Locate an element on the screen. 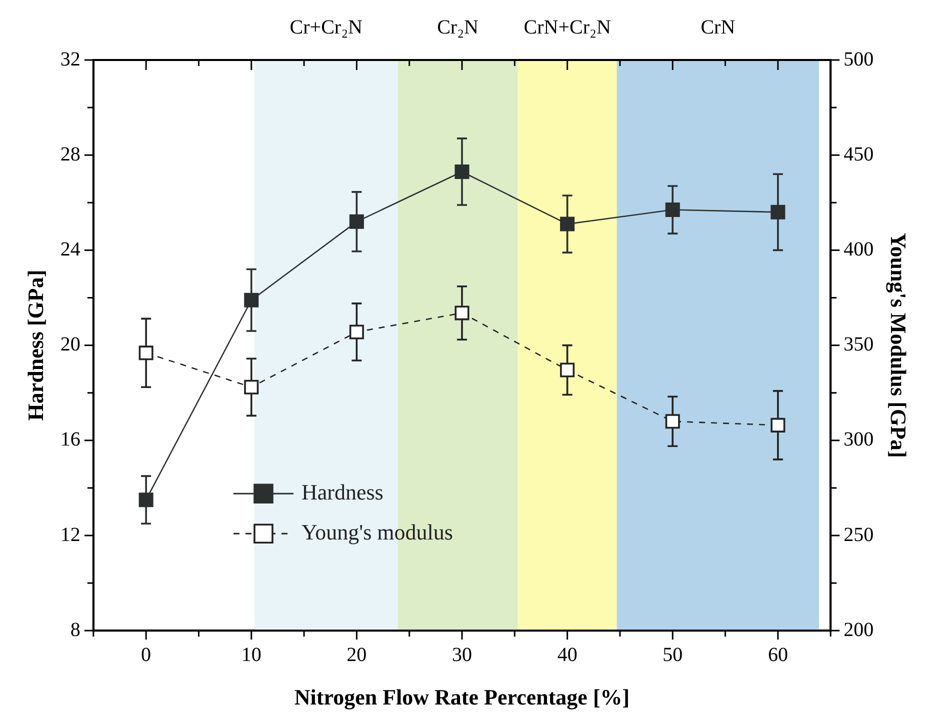 The width and height of the screenshot is (934, 728). y2-tick-label: 500 is located at coordinates (859, 59).